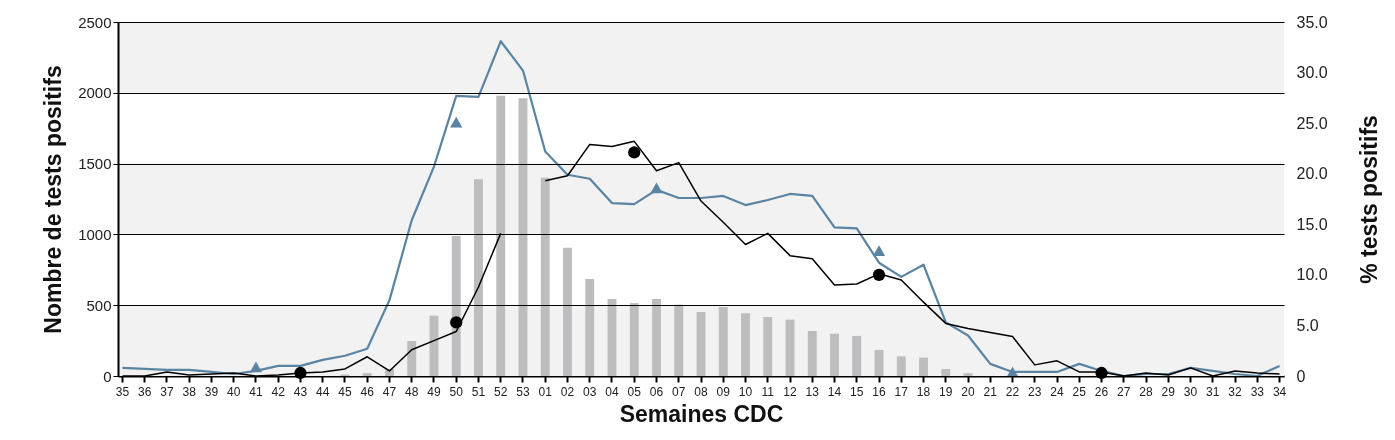 This screenshot has width=1395, height=440. What do you see at coordinates (523, 391) in the screenshot?
I see `x-tick-label: 53` at bounding box center [523, 391].